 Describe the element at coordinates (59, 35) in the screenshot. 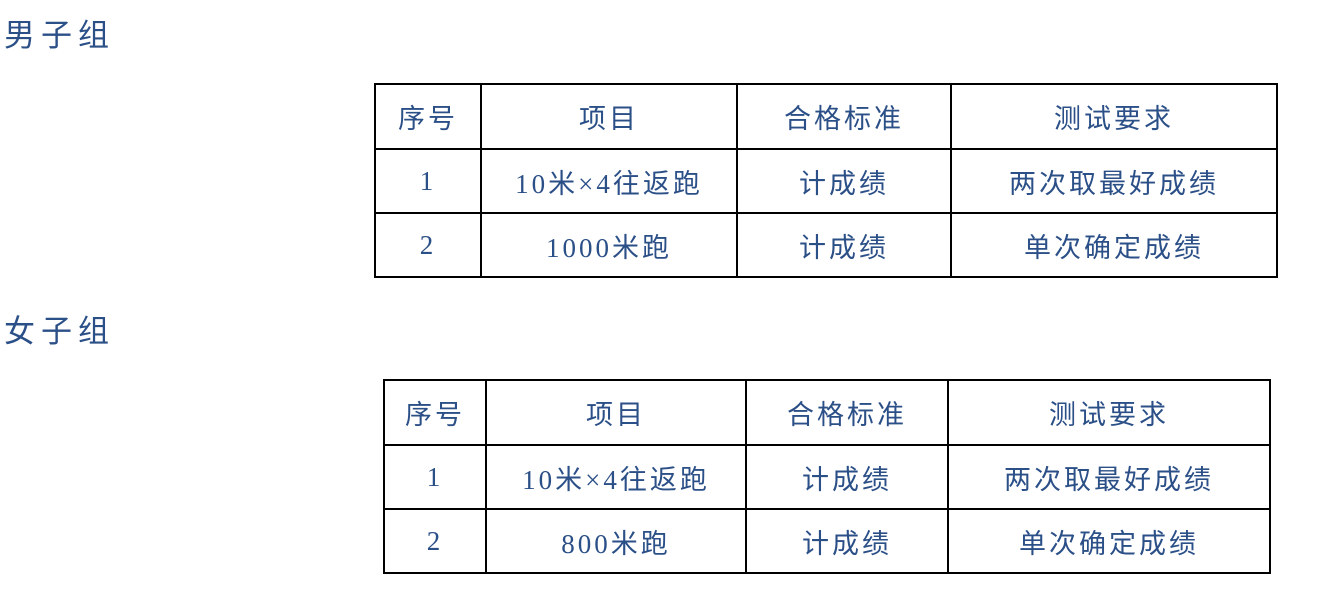

I see `group-heading-men: 男子组` at that location.